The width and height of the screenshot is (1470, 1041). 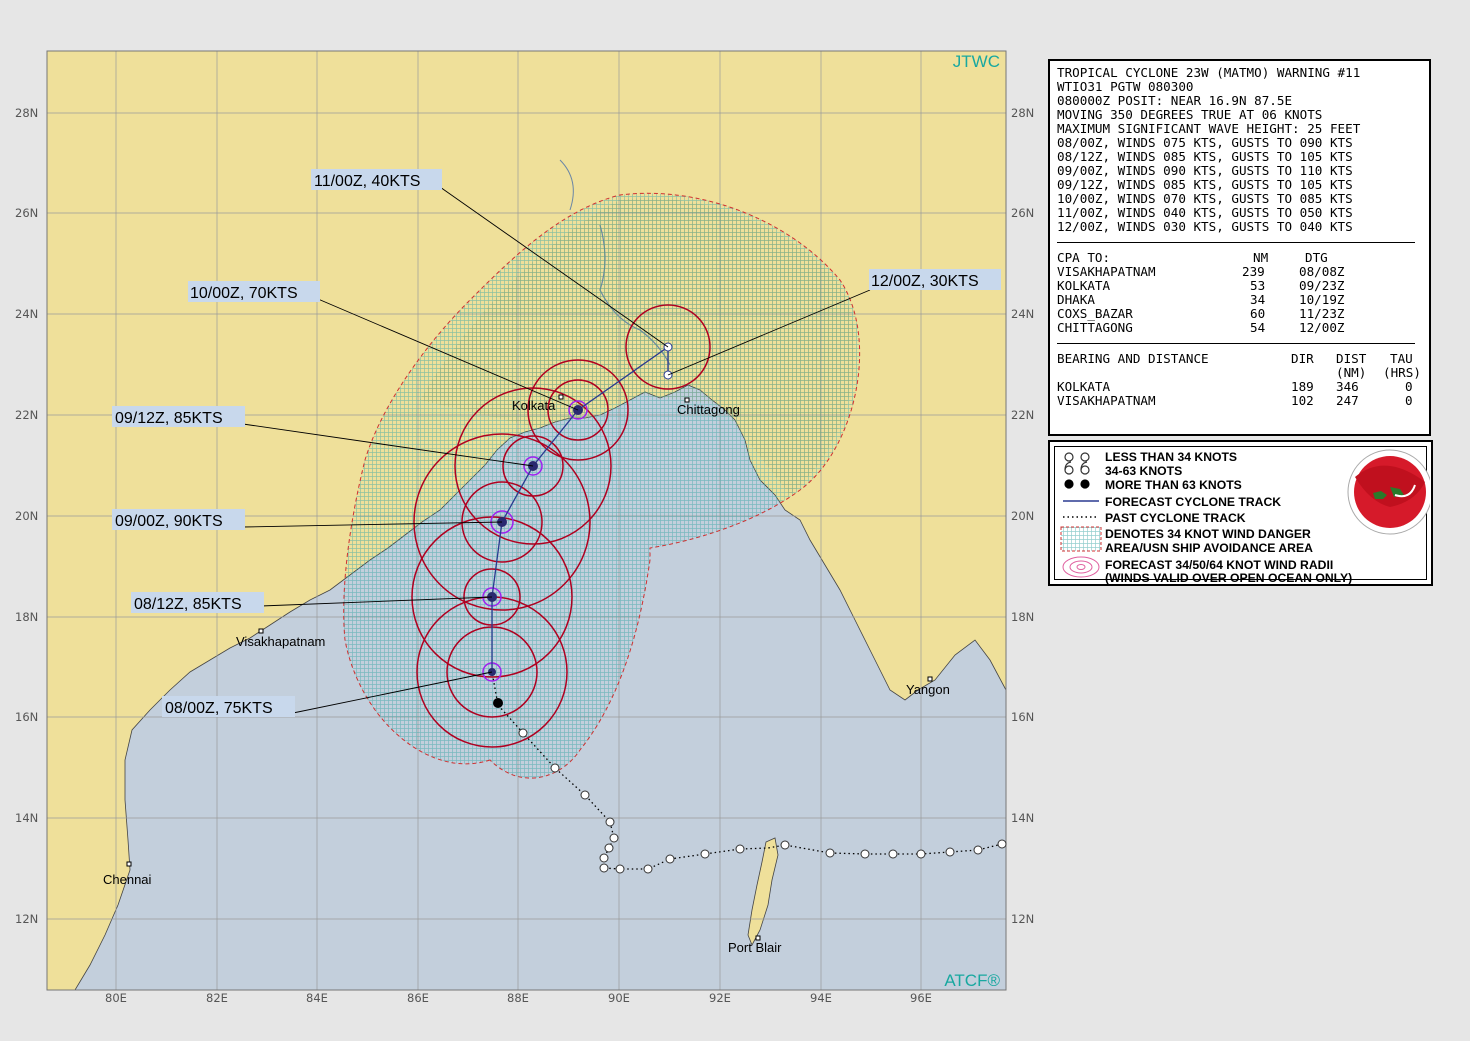 What do you see at coordinates (1253, 271) in the screenshot?
I see `cpa-nm: 239` at bounding box center [1253, 271].